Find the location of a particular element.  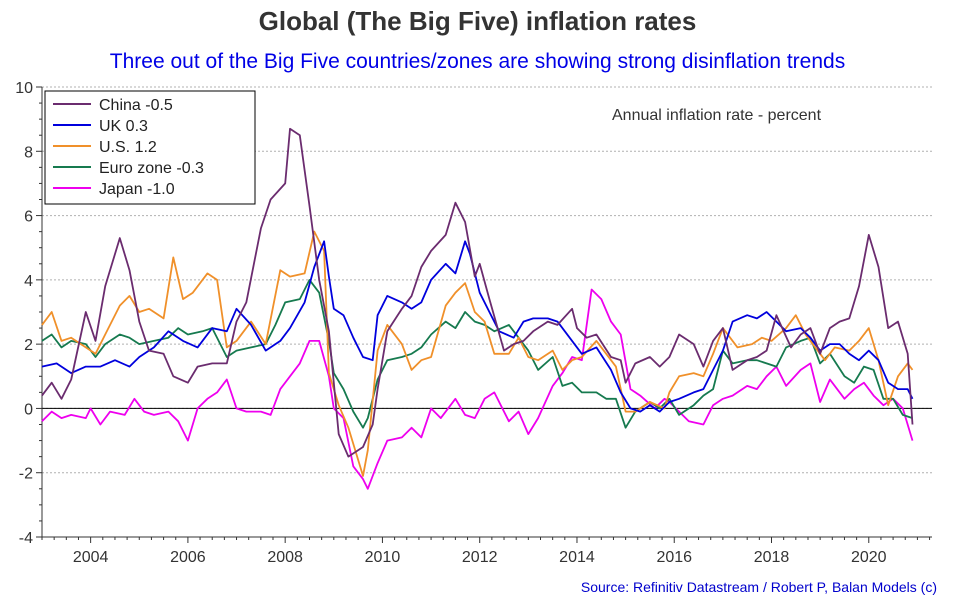

legend-box is located at coordinates (150, 147).